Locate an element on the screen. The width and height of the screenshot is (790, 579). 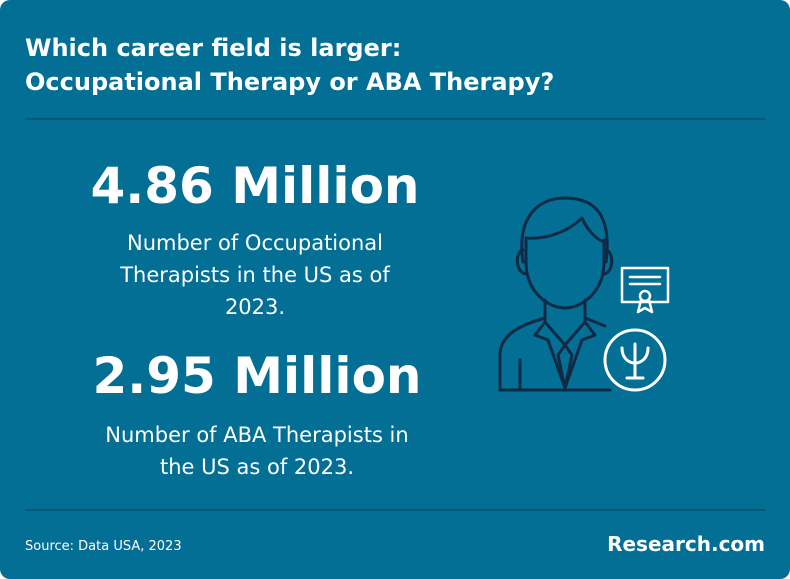
stat-description: 2023. is located at coordinates (255, 307).